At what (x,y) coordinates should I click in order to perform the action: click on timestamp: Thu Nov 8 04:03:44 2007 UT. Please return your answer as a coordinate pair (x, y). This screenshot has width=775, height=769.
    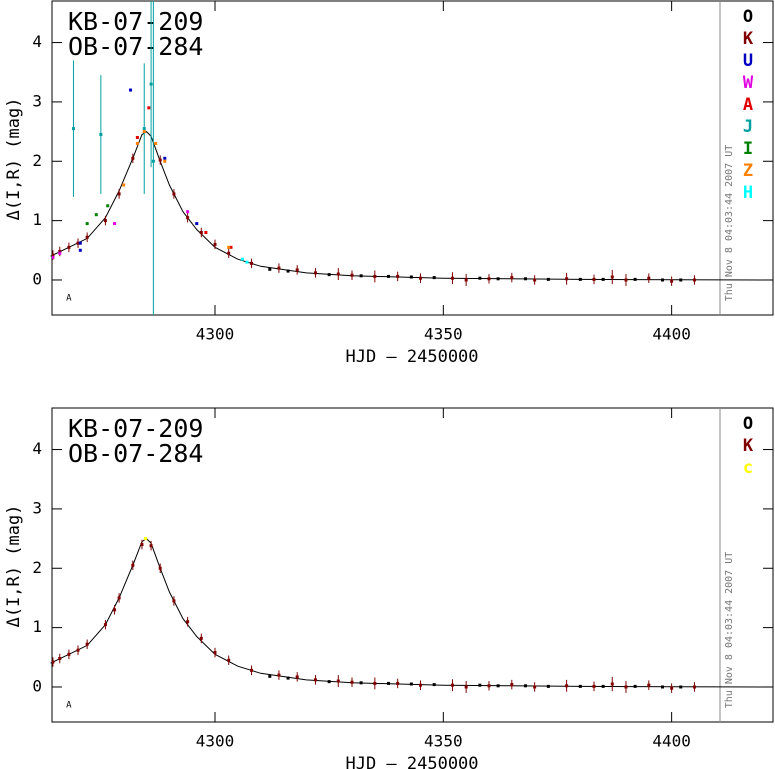
    Looking at the image, I should click on (729, 223).